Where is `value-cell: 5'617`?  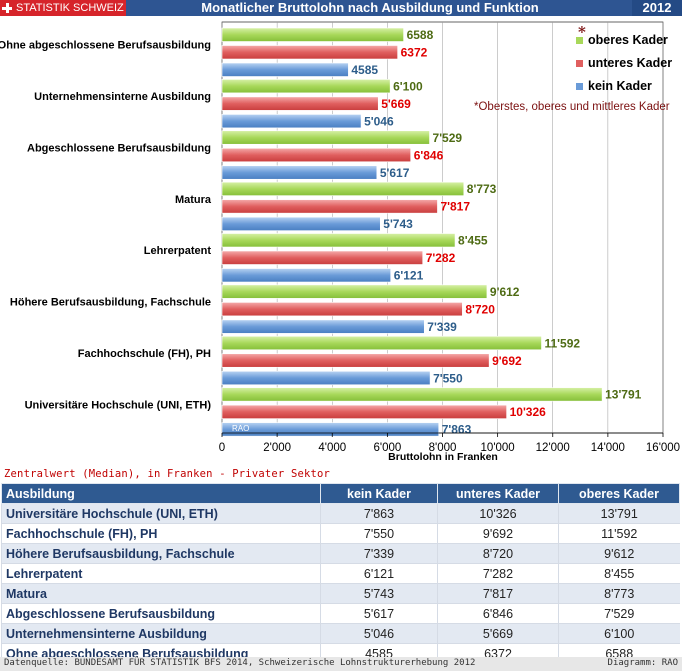 value-cell: 5'617 is located at coordinates (379, 613).